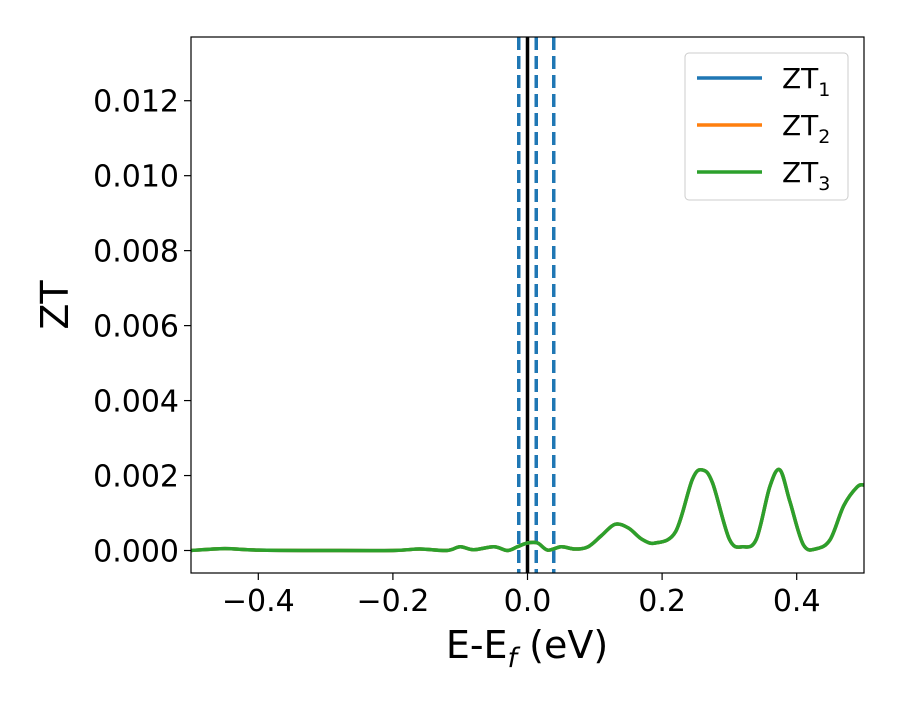 The image size is (900, 704). Describe the element at coordinates (528, 601) in the screenshot. I see `x-tick-label: 0.0` at that location.